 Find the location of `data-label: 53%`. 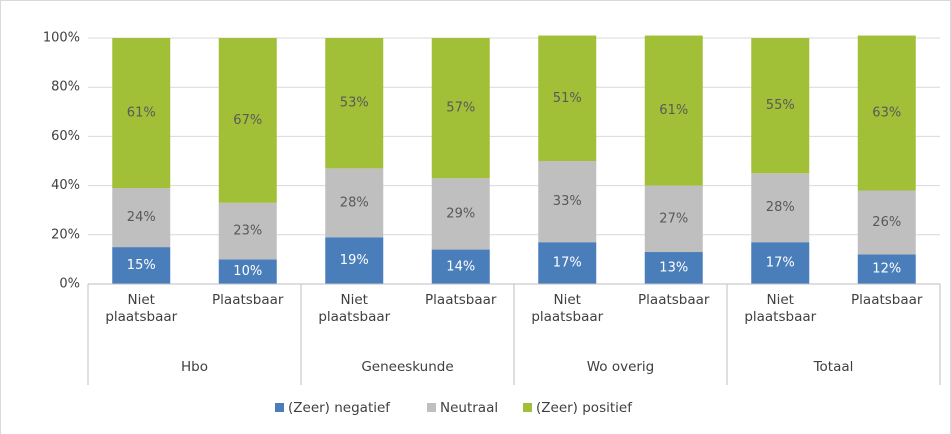

data-label: 53% is located at coordinates (354, 103).